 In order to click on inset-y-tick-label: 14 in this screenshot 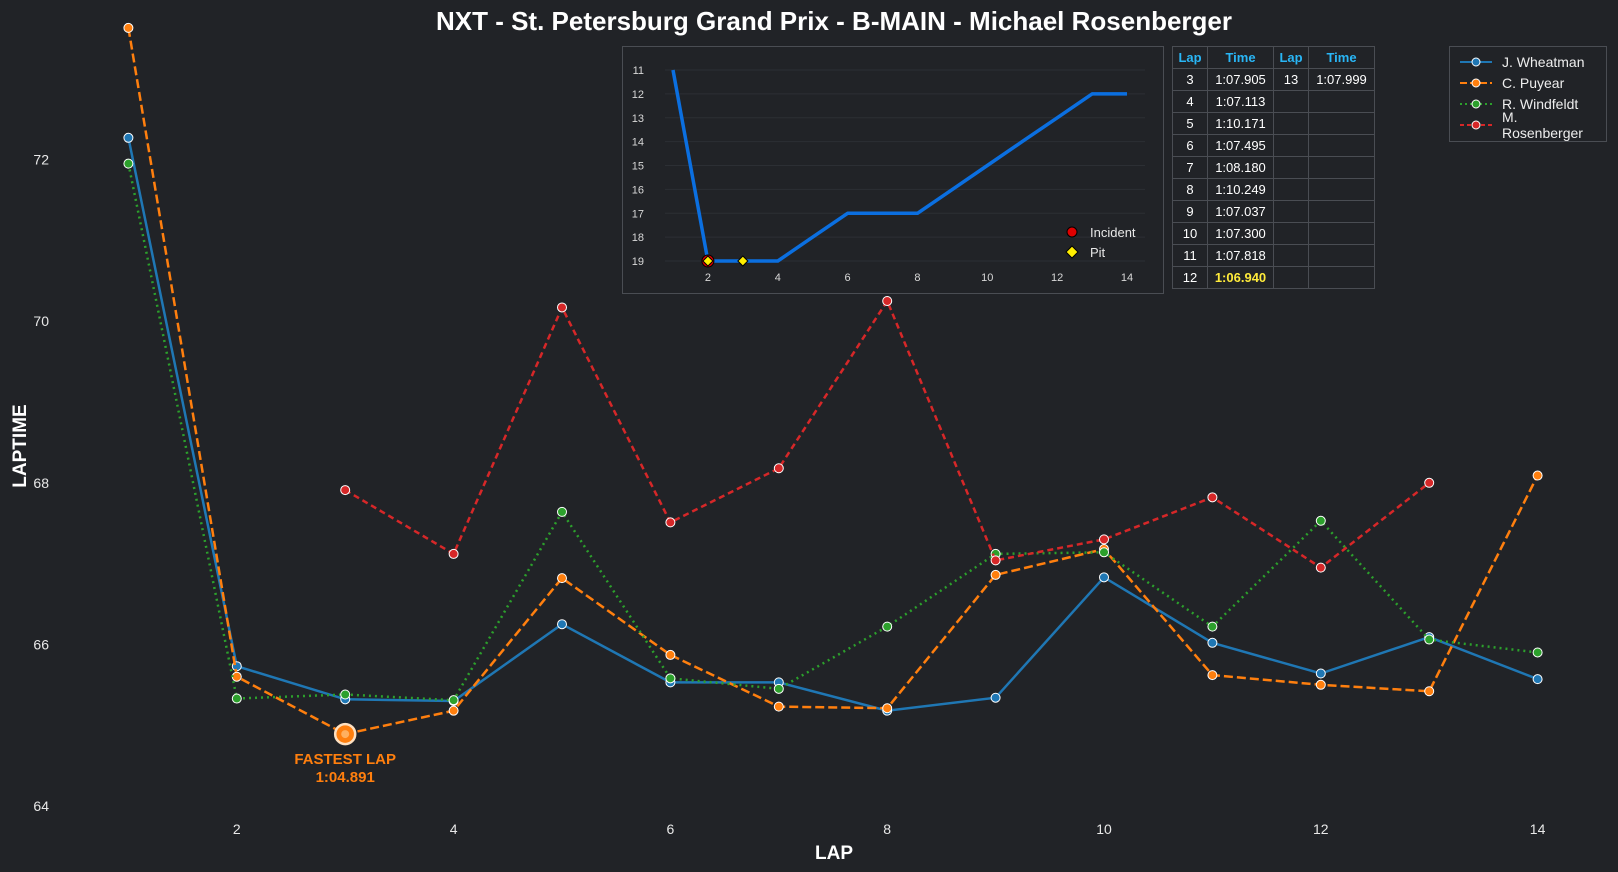, I will do `click(638, 143)`.